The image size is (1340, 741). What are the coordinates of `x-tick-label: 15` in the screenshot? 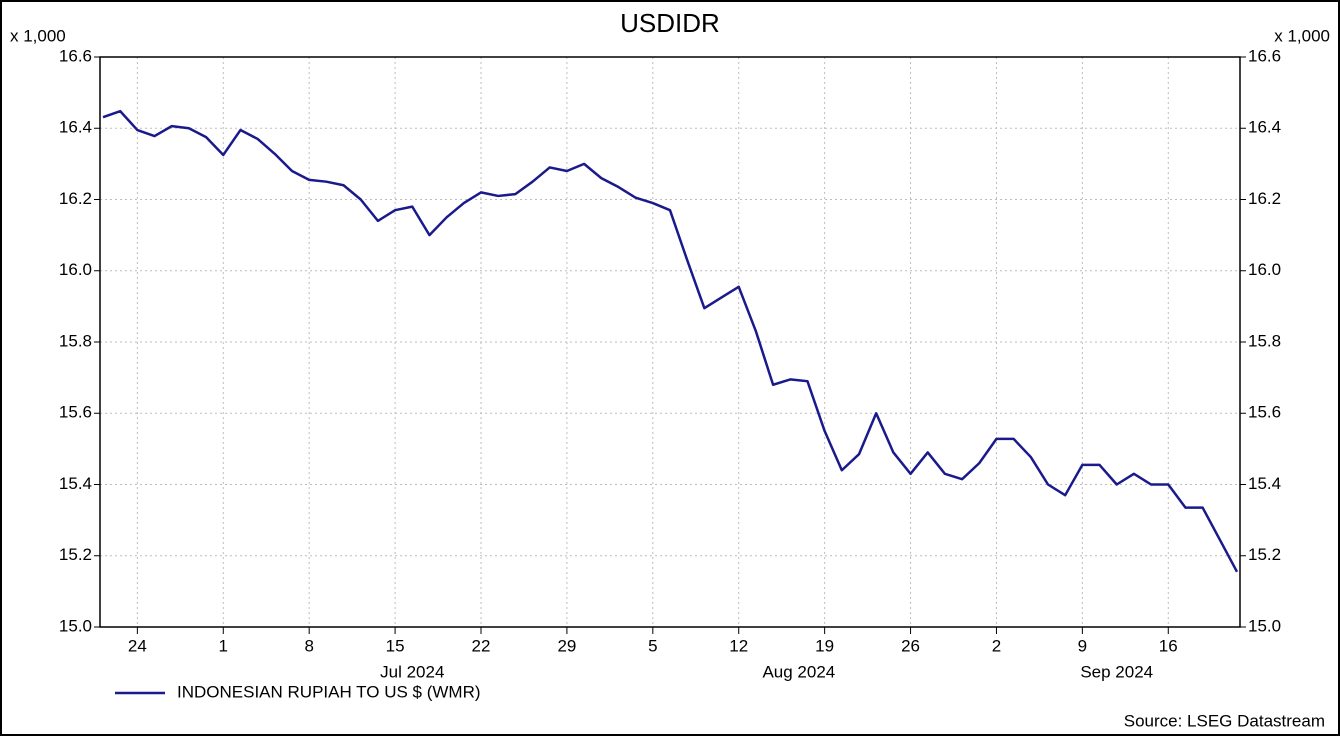 It's located at (395, 645).